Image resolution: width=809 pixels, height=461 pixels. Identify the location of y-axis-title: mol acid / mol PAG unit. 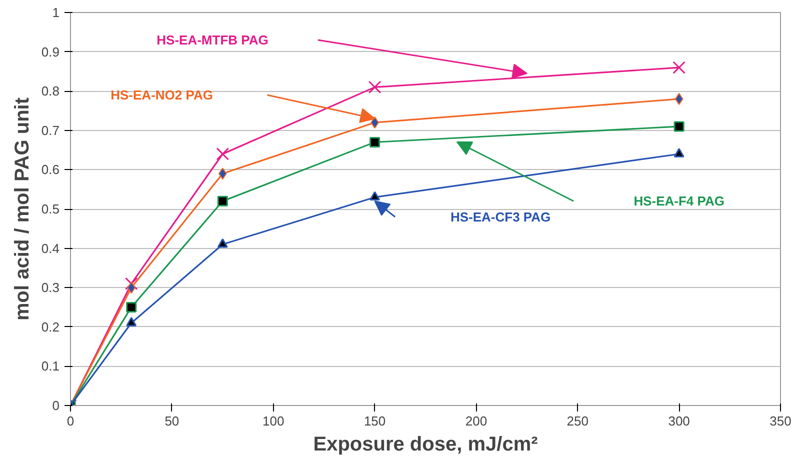
(22, 208).